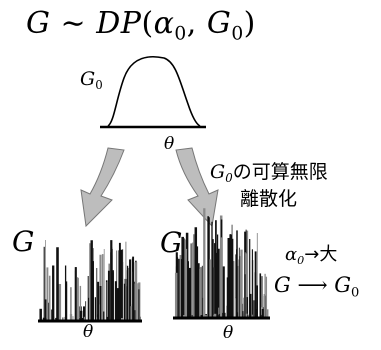  I want to click on convergence-g0-sub: 0, so click(355, 293).